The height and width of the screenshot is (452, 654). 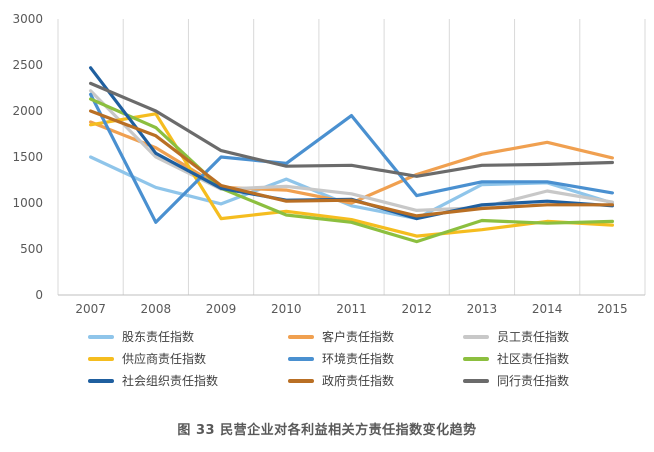 I want to click on y-tick-label: 0, so click(x=39, y=295).